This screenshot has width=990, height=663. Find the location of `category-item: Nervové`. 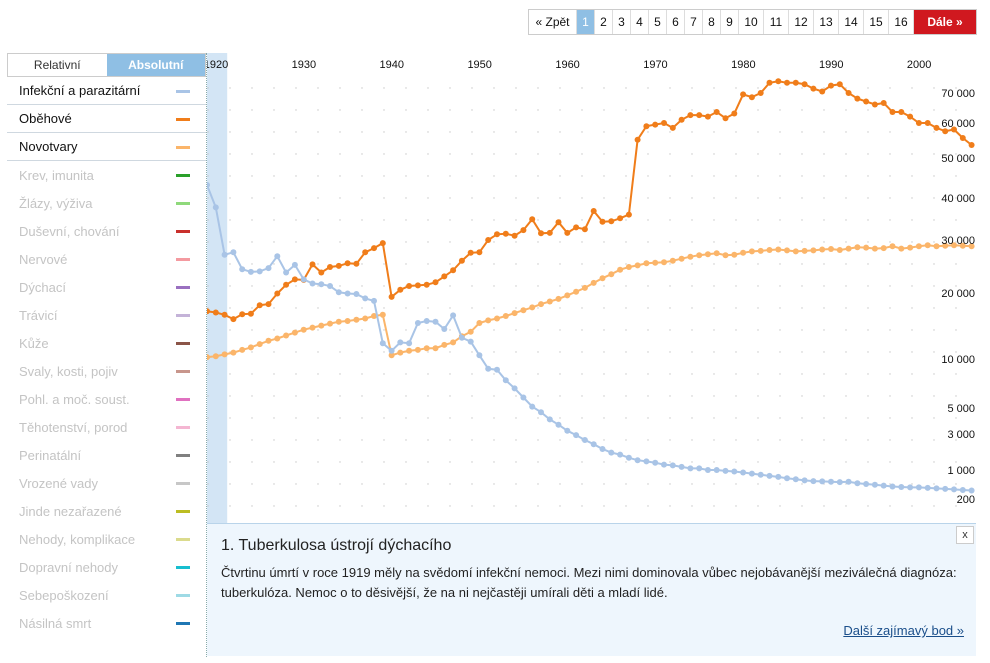

category-item: Nervové is located at coordinates (106, 259).